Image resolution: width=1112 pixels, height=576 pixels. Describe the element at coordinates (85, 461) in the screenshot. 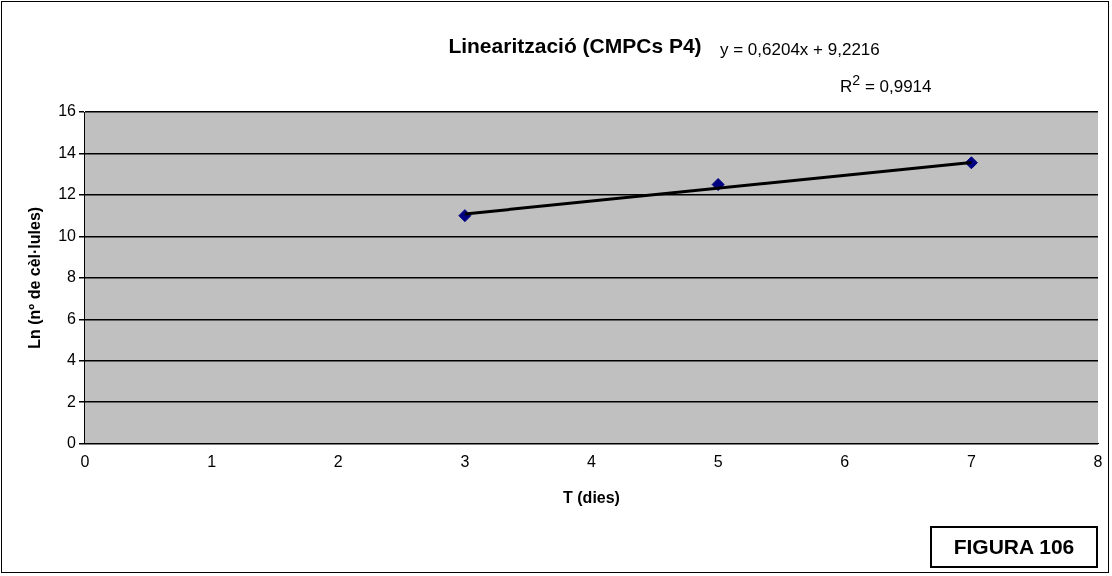

I see `x-tick-label: 0` at that location.